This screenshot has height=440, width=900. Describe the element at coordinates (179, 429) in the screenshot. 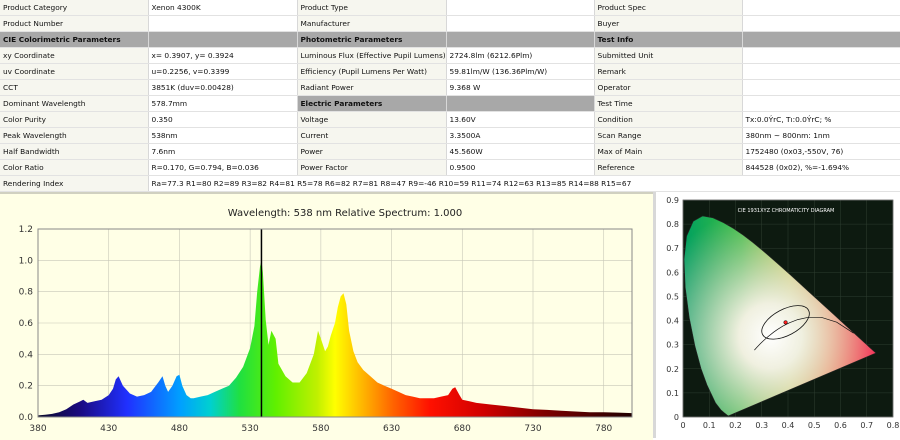

I see `spectrum-x-tick-label: 480` at that location.